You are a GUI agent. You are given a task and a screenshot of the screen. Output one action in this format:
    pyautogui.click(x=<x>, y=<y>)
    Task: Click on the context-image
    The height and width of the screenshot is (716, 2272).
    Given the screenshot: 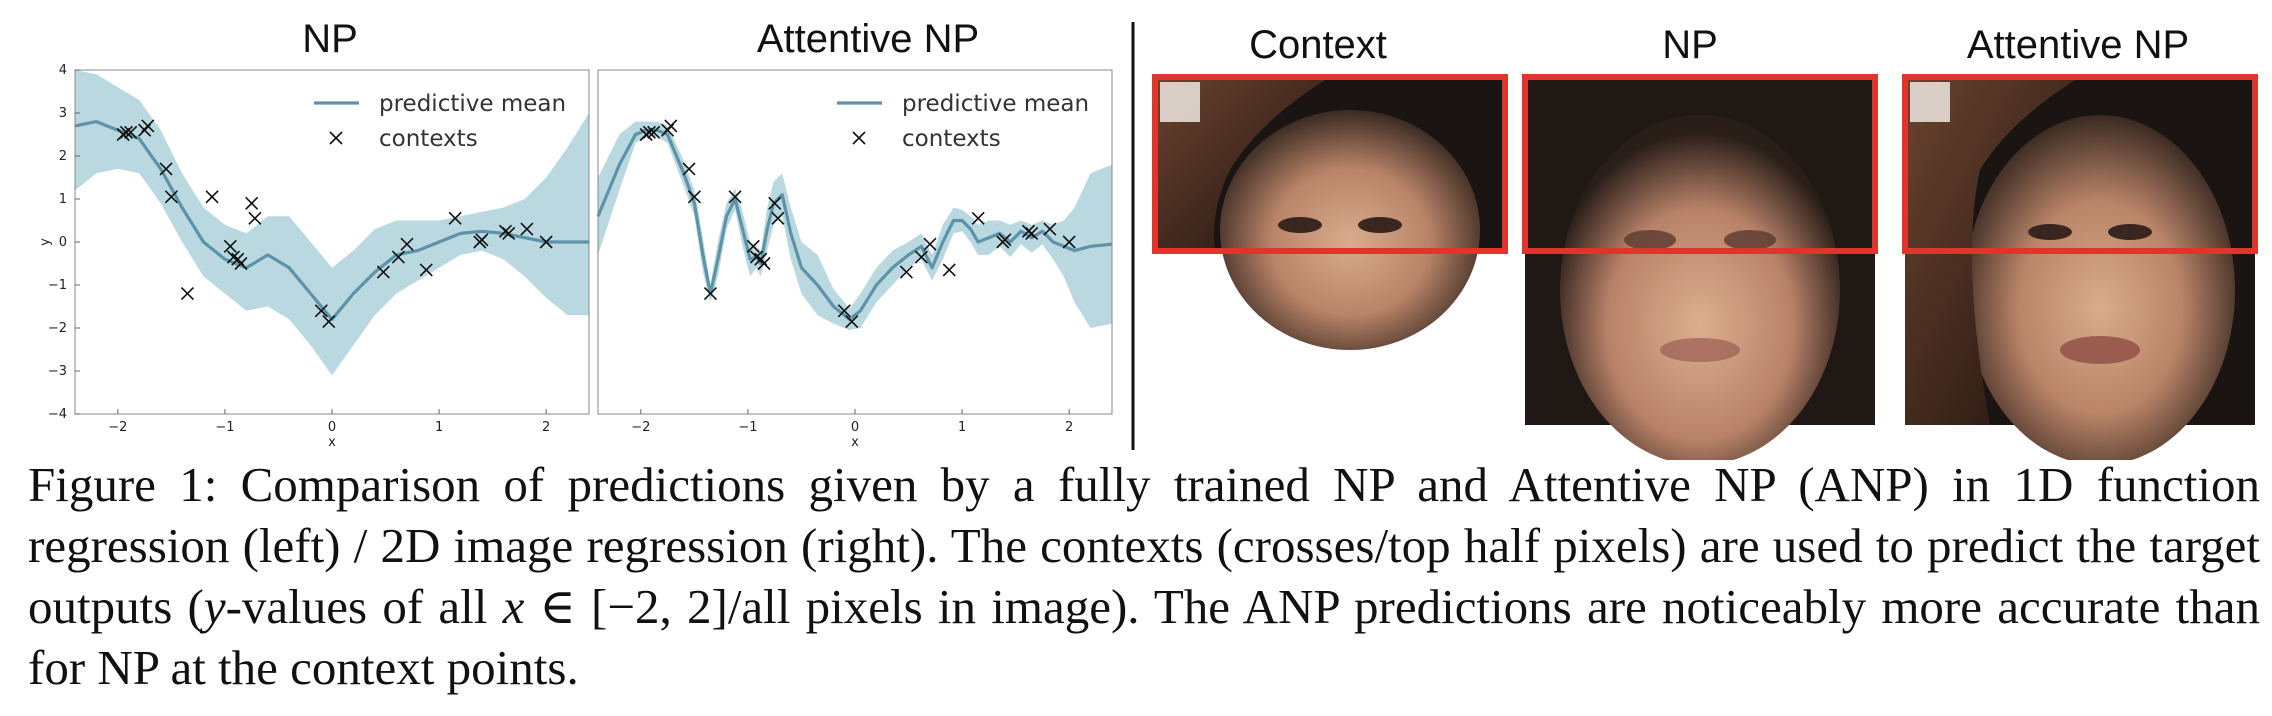 What is the action you would take?
    pyautogui.click(x=1330, y=212)
    